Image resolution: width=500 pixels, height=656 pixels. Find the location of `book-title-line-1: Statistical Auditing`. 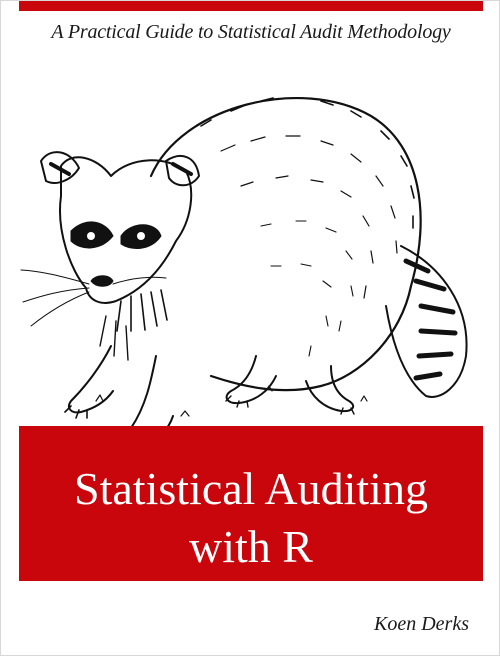

book-title-line-1: Statistical Auditing is located at coordinates (251, 488).